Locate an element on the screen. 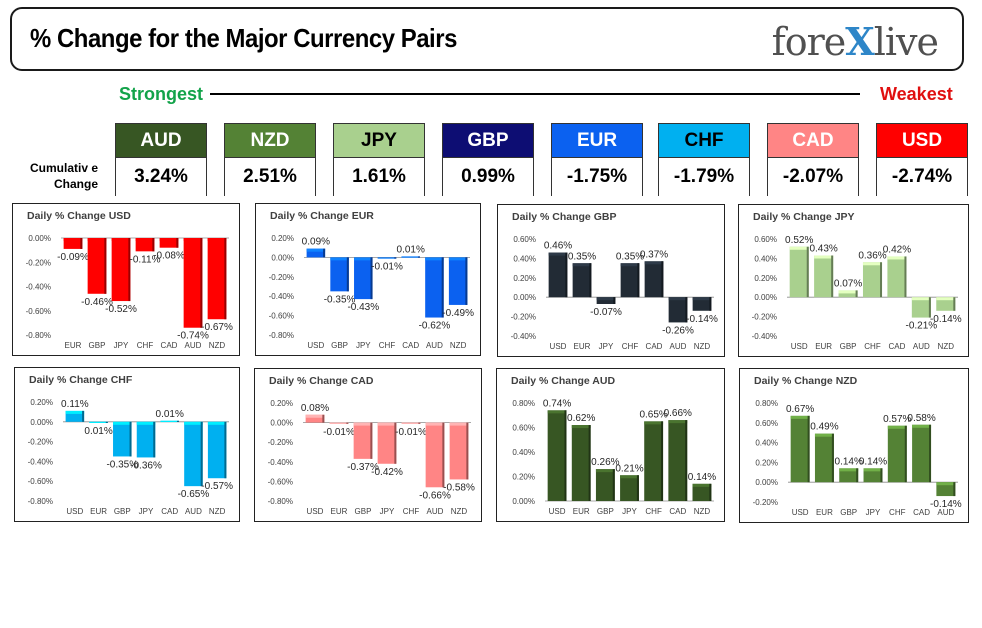 This screenshot has height=628, width=982. tile-value: -2.07% is located at coordinates (813, 177).